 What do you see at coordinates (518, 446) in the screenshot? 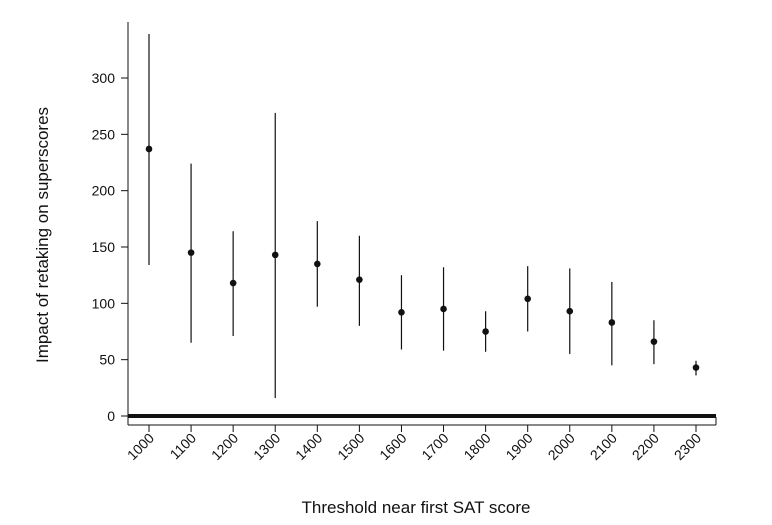
I see `x-tick-label: 1900` at bounding box center [518, 446].